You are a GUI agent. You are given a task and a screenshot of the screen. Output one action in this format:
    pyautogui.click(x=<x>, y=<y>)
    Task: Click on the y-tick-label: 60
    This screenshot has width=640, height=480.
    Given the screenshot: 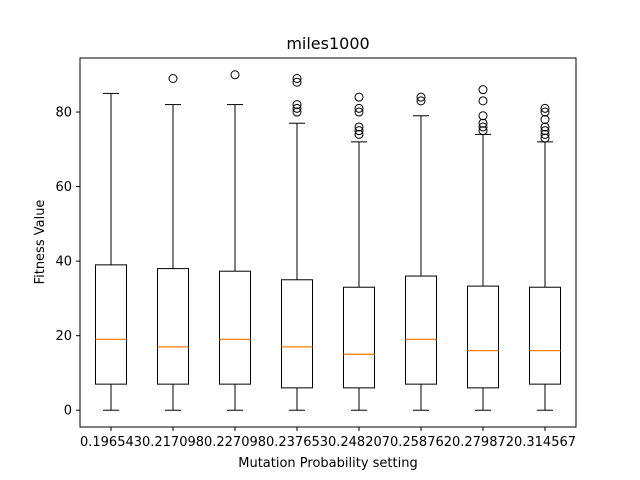 What is the action you would take?
    pyautogui.click(x=63, y=187)
    